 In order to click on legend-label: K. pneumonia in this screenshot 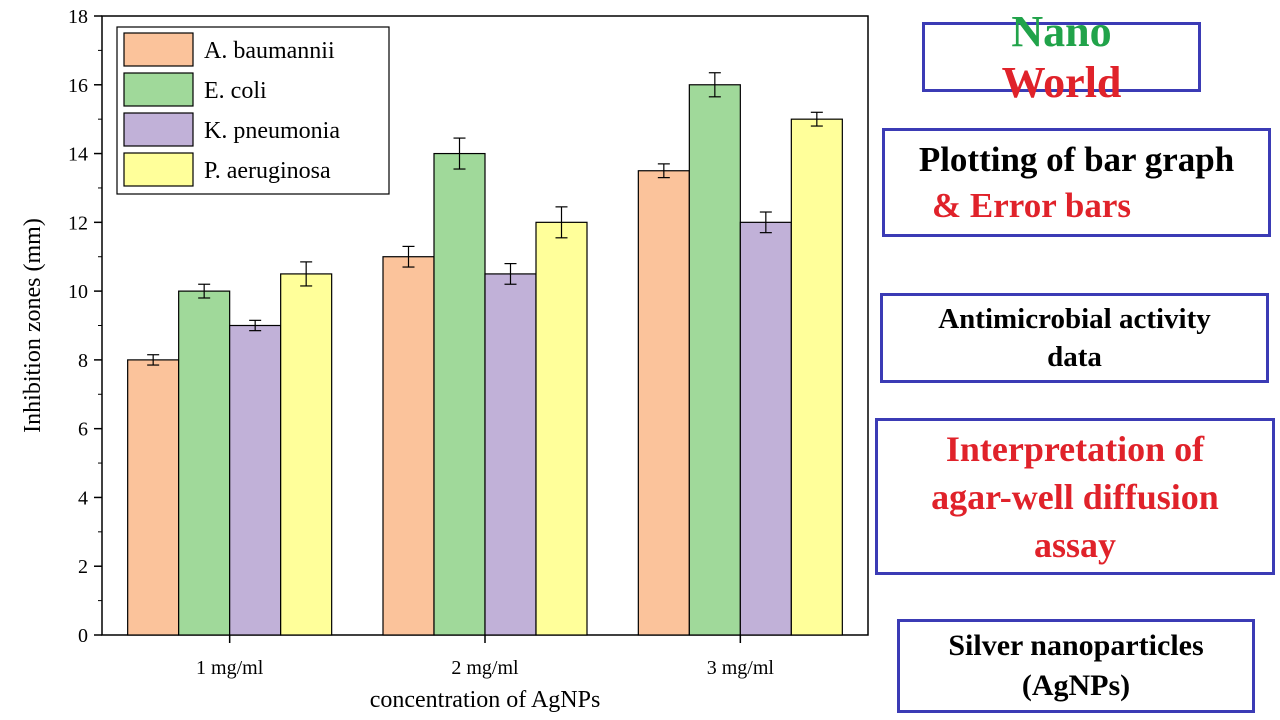, I will do `click(272, 131)`.